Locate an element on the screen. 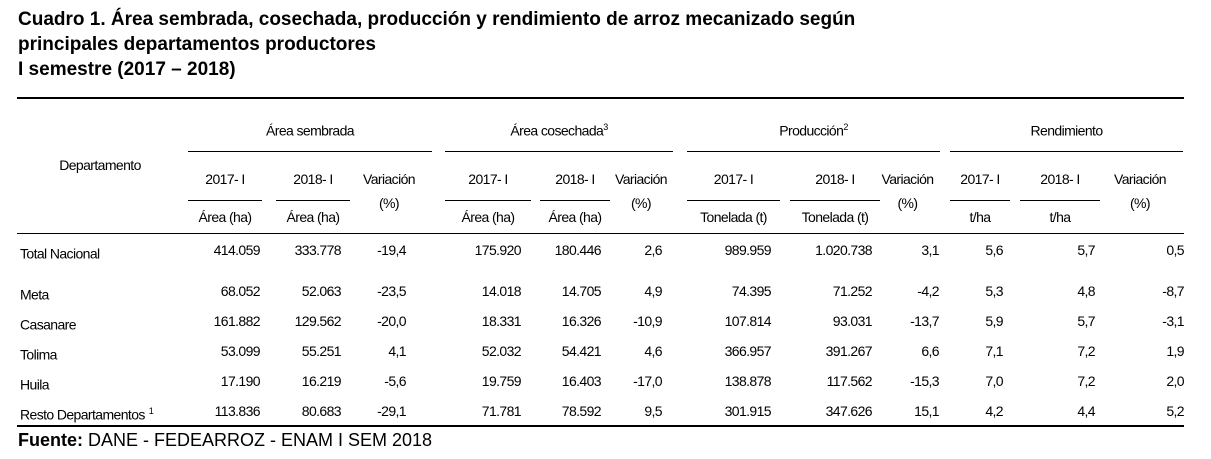 The image size is (1211, 459). table-cell: 15,1 is located at coordinates (926, 411).